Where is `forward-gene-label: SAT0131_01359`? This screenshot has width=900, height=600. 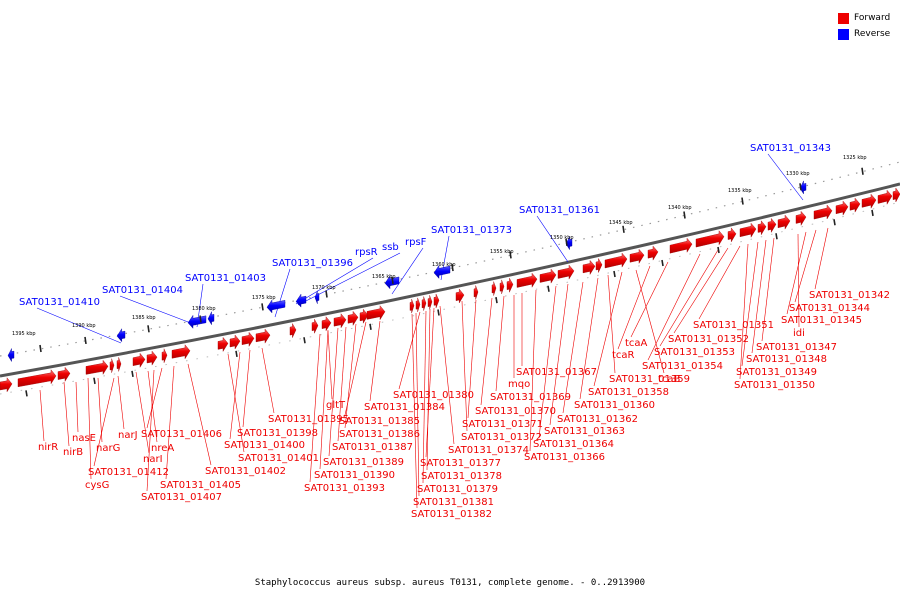 forward-gene-label: SAT0131_01359 is located at coordinates (649, 379).